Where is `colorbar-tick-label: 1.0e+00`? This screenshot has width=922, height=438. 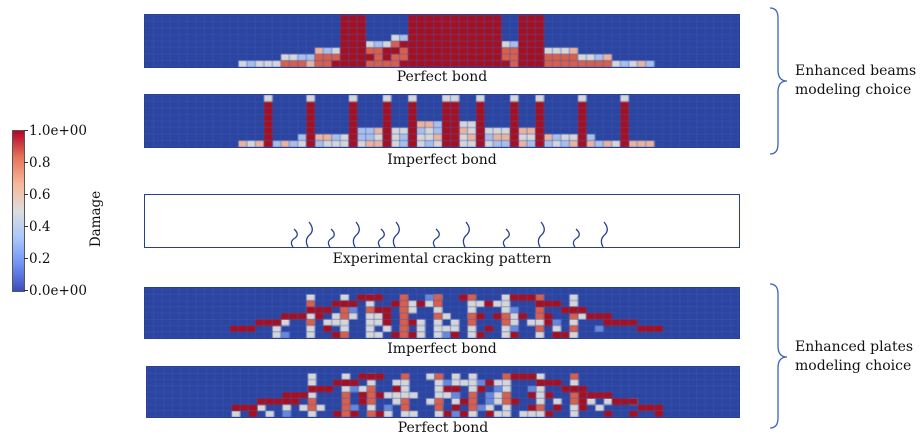 colorbar-tick-label: 1.0e+00 is located at coordinates (58, 131).